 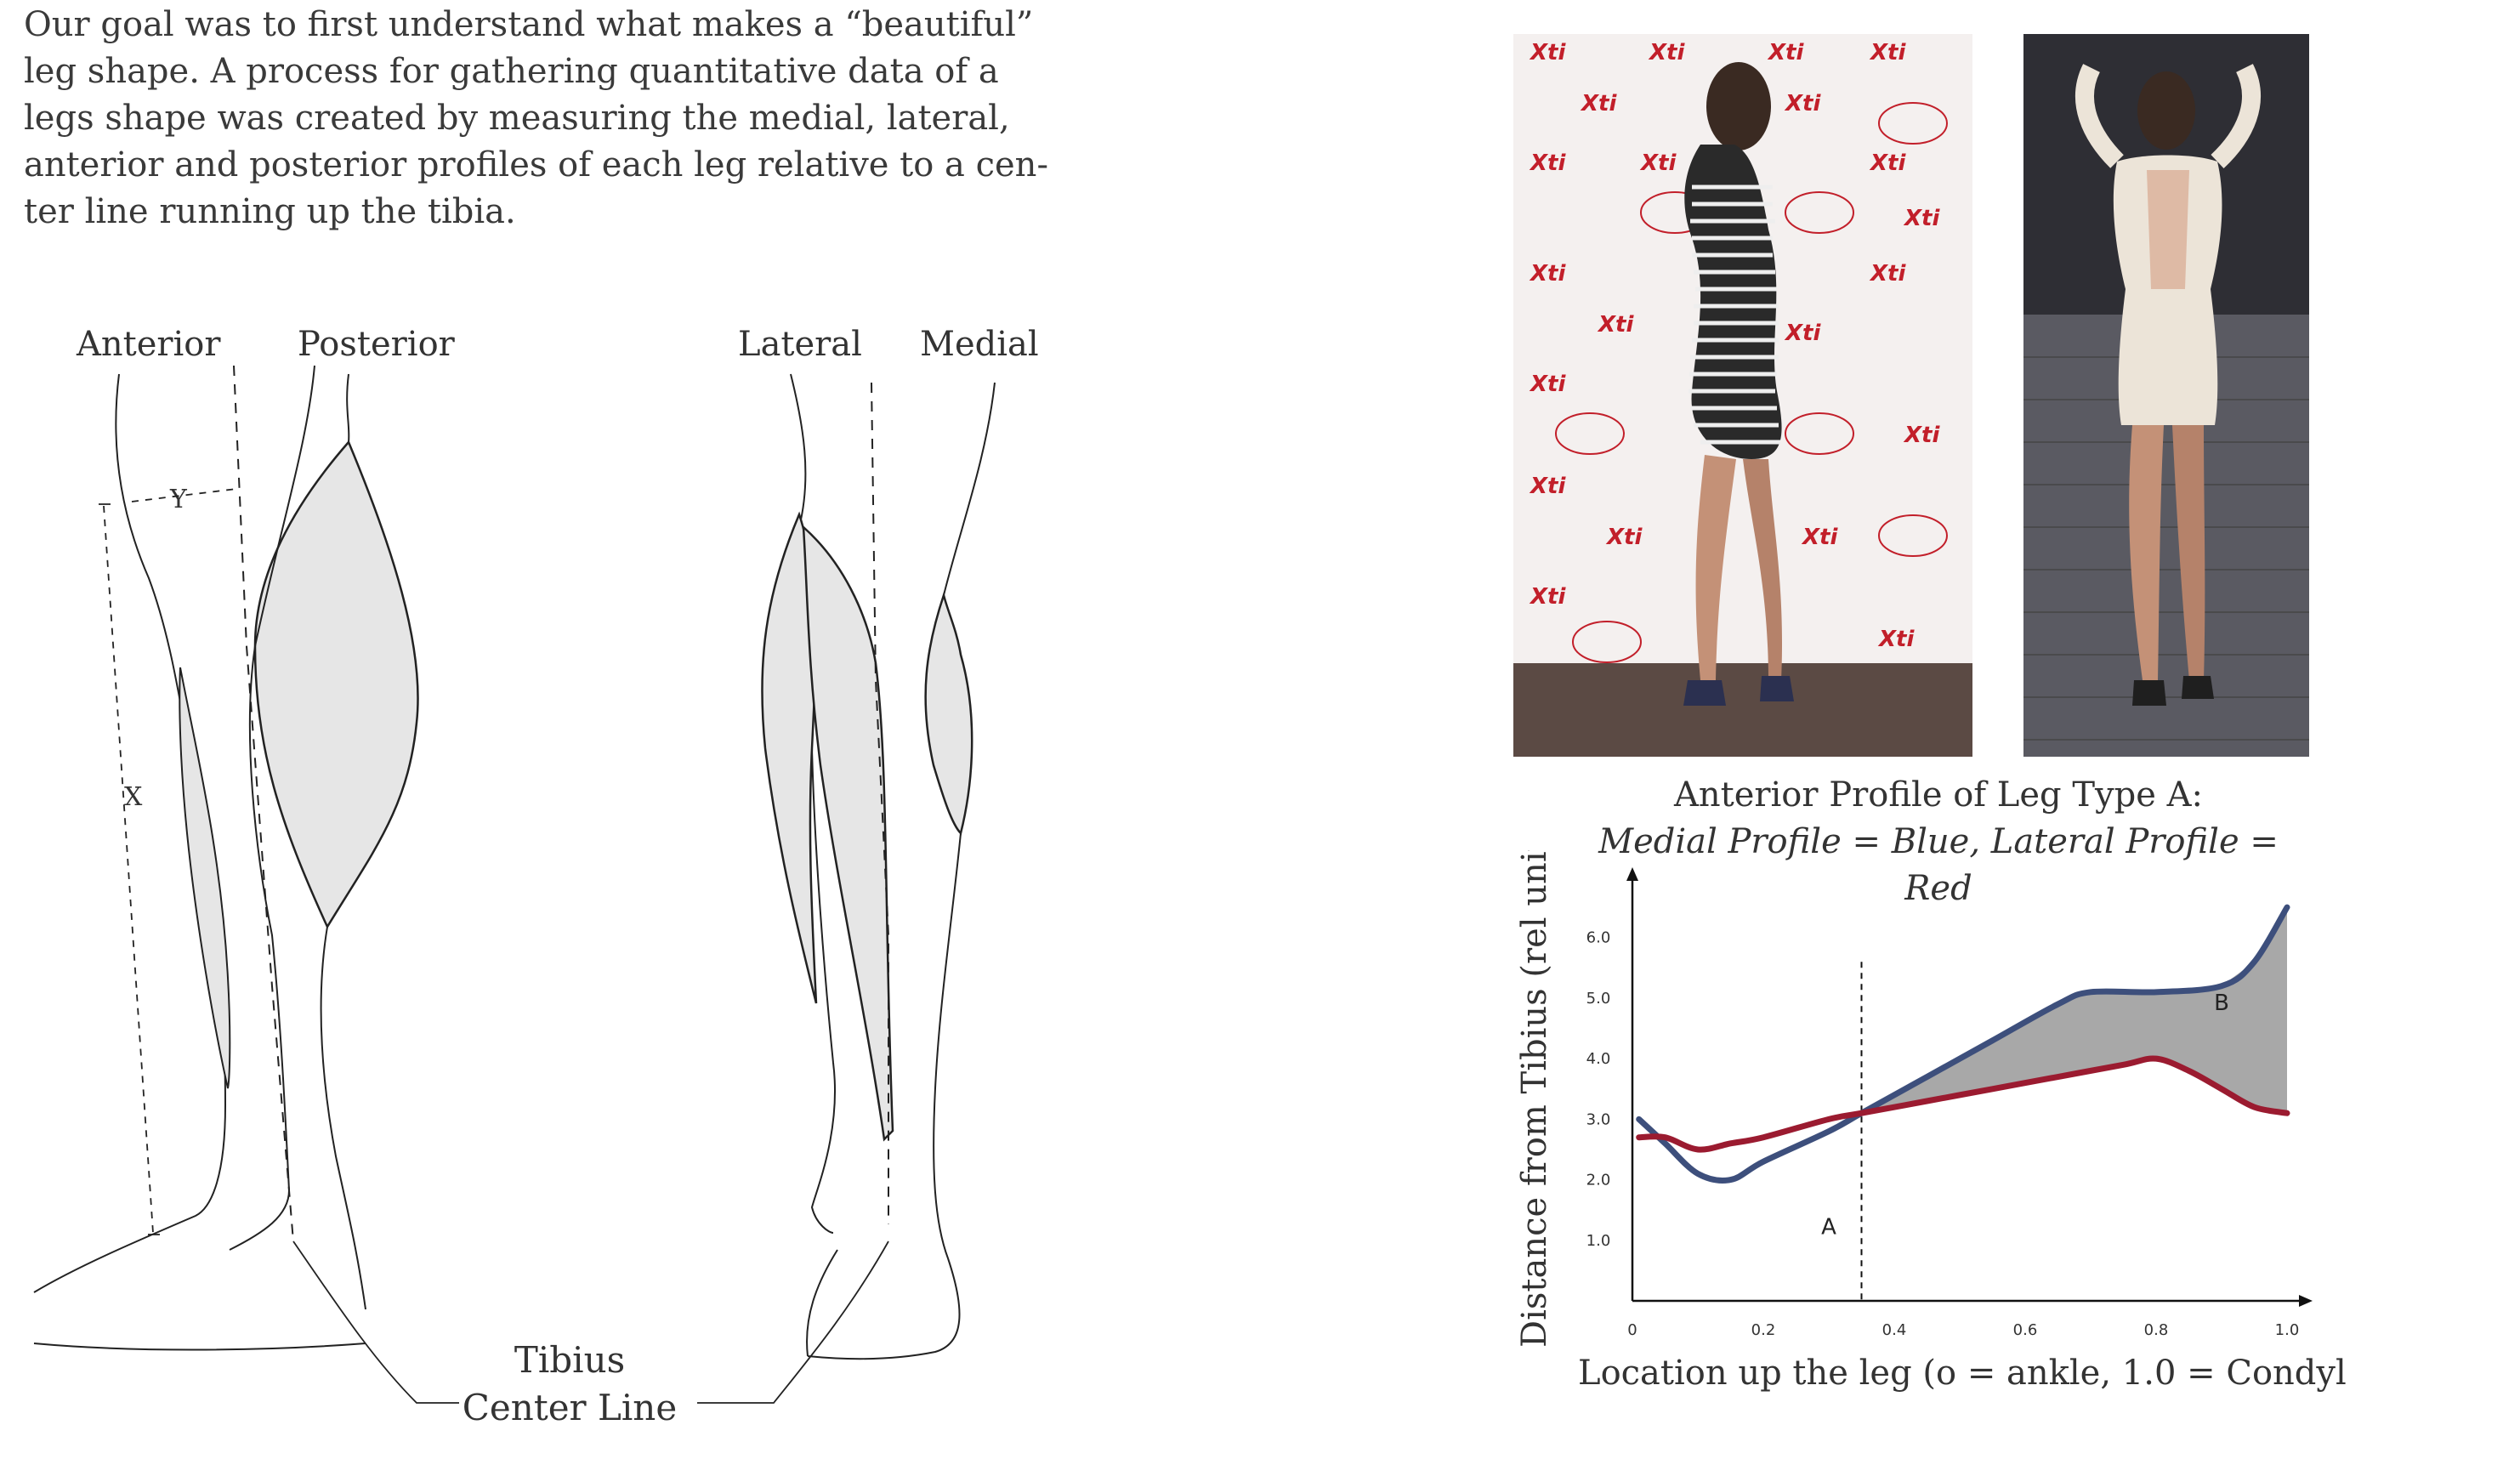 I want to click on posterior-calf-muscle, so click(x=336, y=685).